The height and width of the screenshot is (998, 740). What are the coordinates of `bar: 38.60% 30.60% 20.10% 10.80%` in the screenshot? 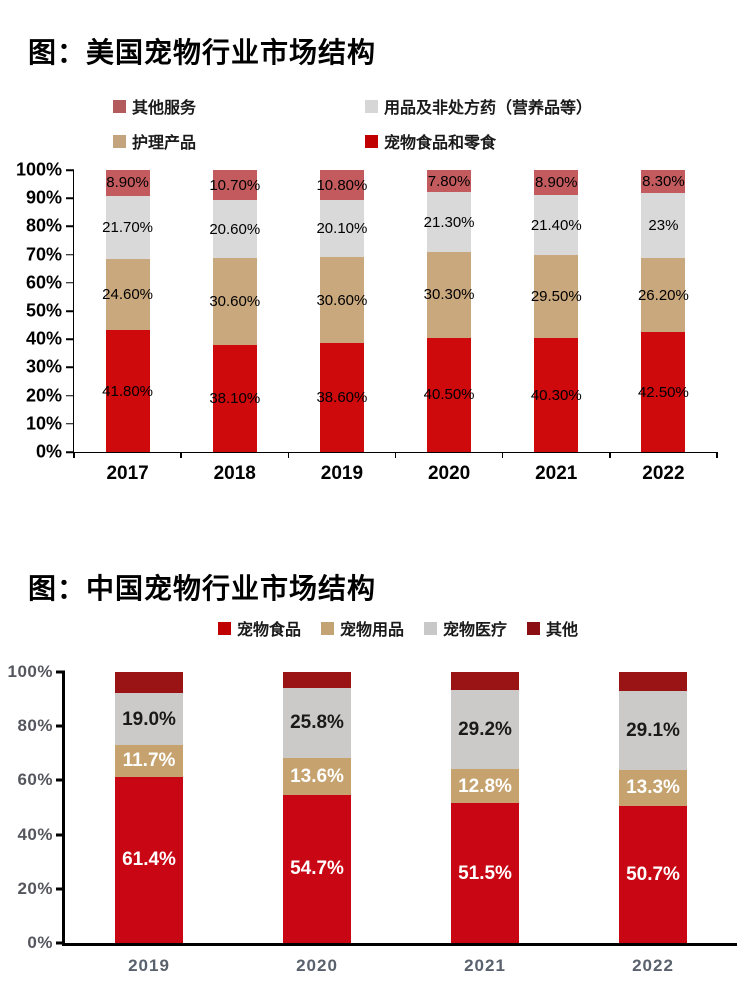 It's located at (341, 311).